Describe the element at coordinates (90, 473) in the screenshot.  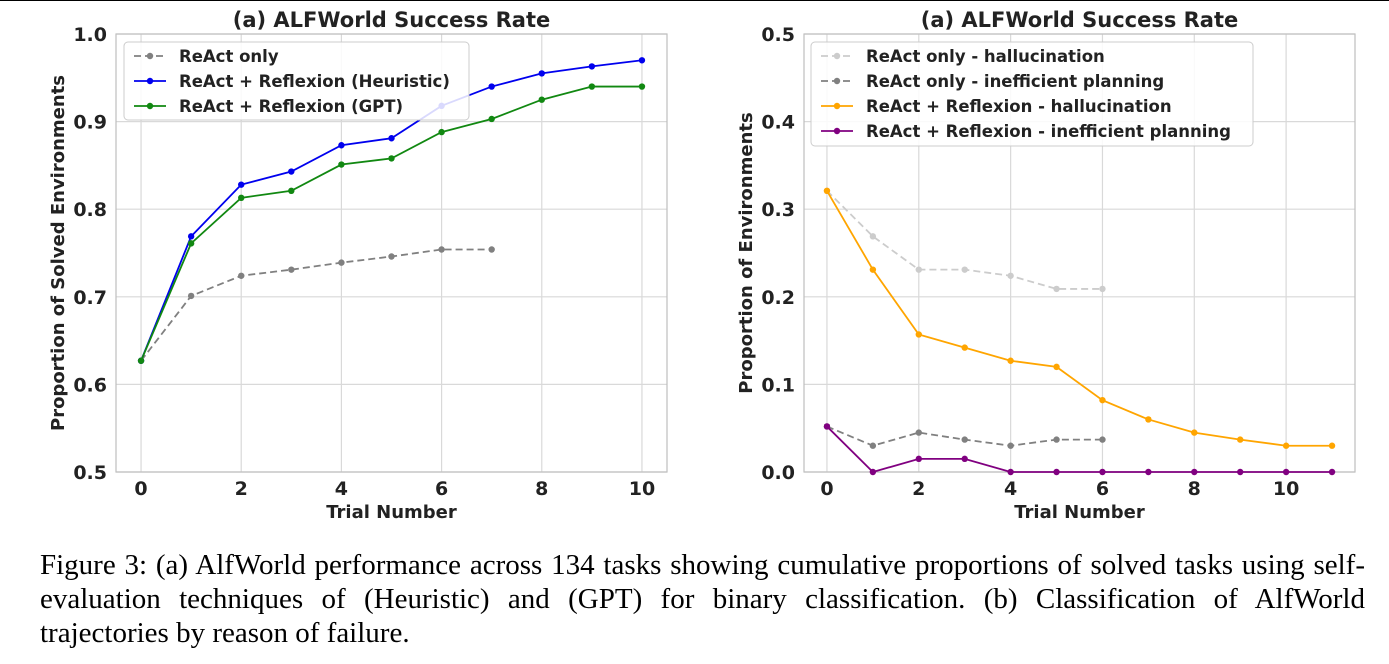
I see `y-tick-label: 0.5` at that location.